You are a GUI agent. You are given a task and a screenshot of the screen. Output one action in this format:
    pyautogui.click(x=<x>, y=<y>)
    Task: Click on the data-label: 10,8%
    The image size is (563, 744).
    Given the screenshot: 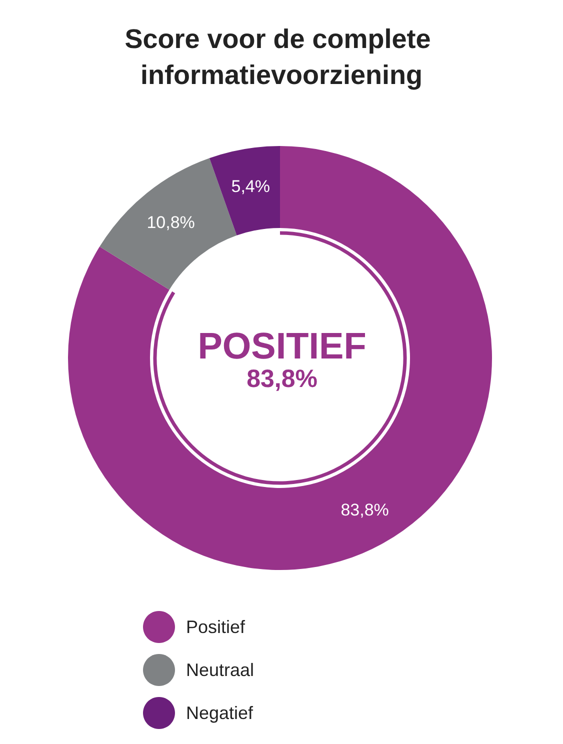 What is the action you would take?
    pyautogui.click(x=170, y=222)
    